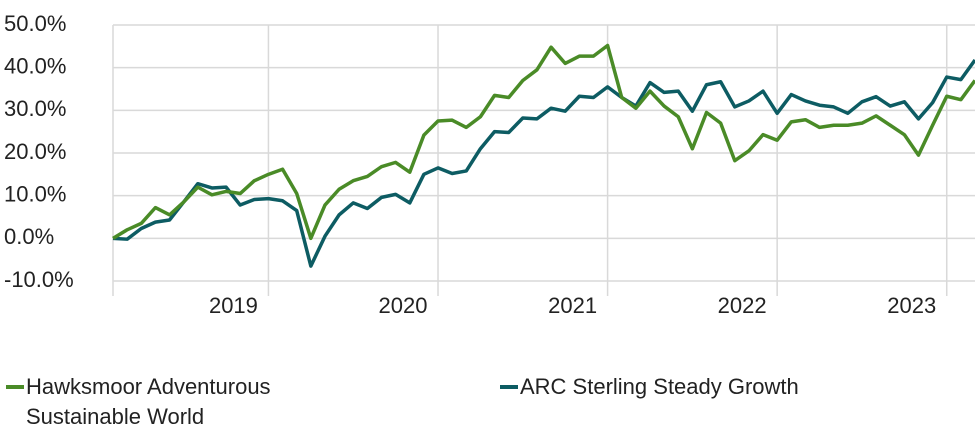 The width and height of the screenshot is (975, 432). What do you see at coordinates (29, 236) in the screenshot?
I see `y-tick-label: 0.0%` at bounding box center [29, 236].